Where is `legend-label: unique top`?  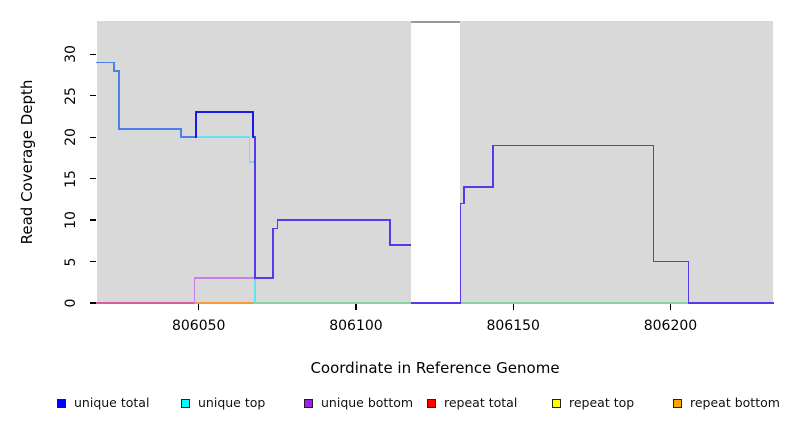 legend-label: unique top is located at coordinates (232, 402).